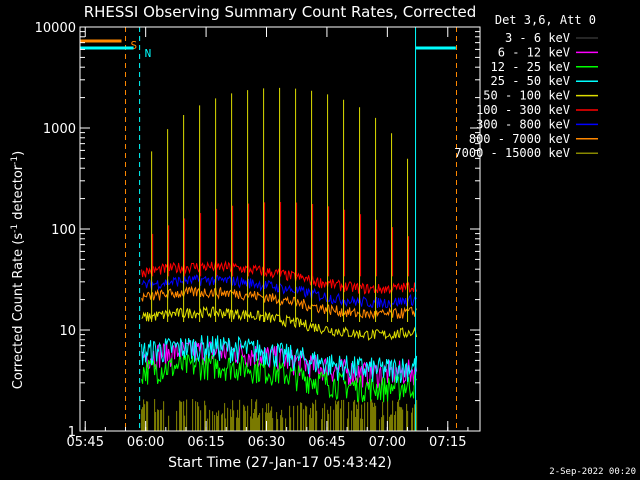  Describe the element at coordinates (18, 270) in the screenshot. I see `y-axis-label: Corrected Count Rate (s-1 detector-1)` at that location.